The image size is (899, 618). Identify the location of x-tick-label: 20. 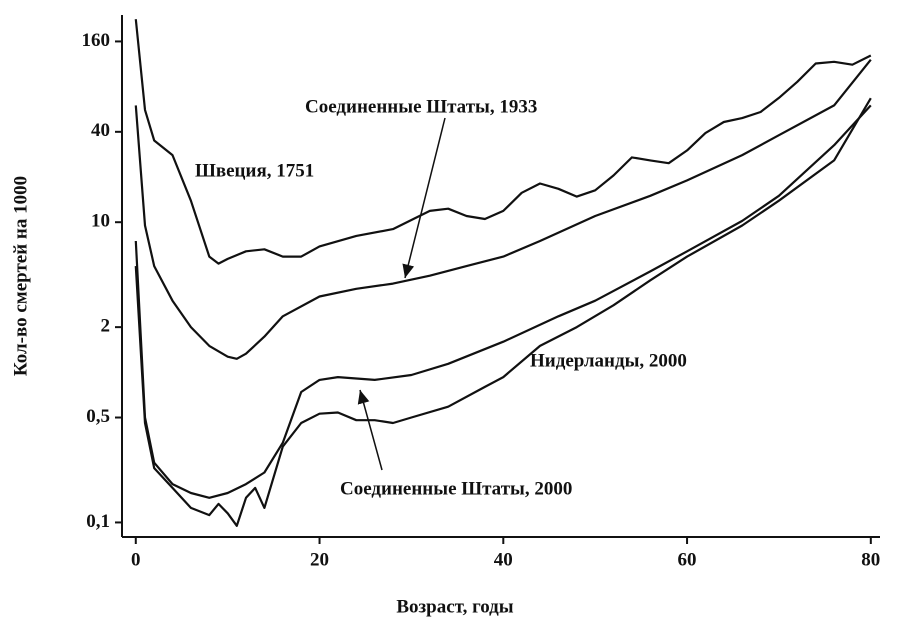
(319, 559).